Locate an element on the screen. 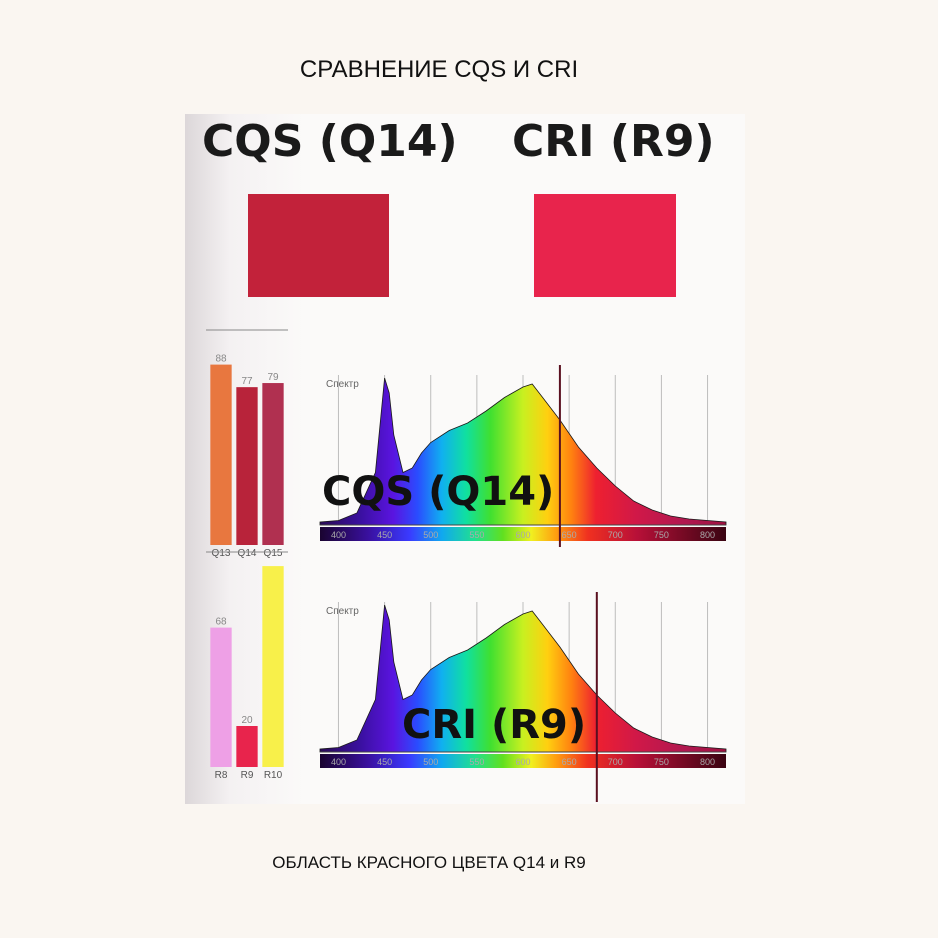 Image resolution: width=938 pixels, height=938 pixels. bar-r8 is located at coordinates (221, 697).